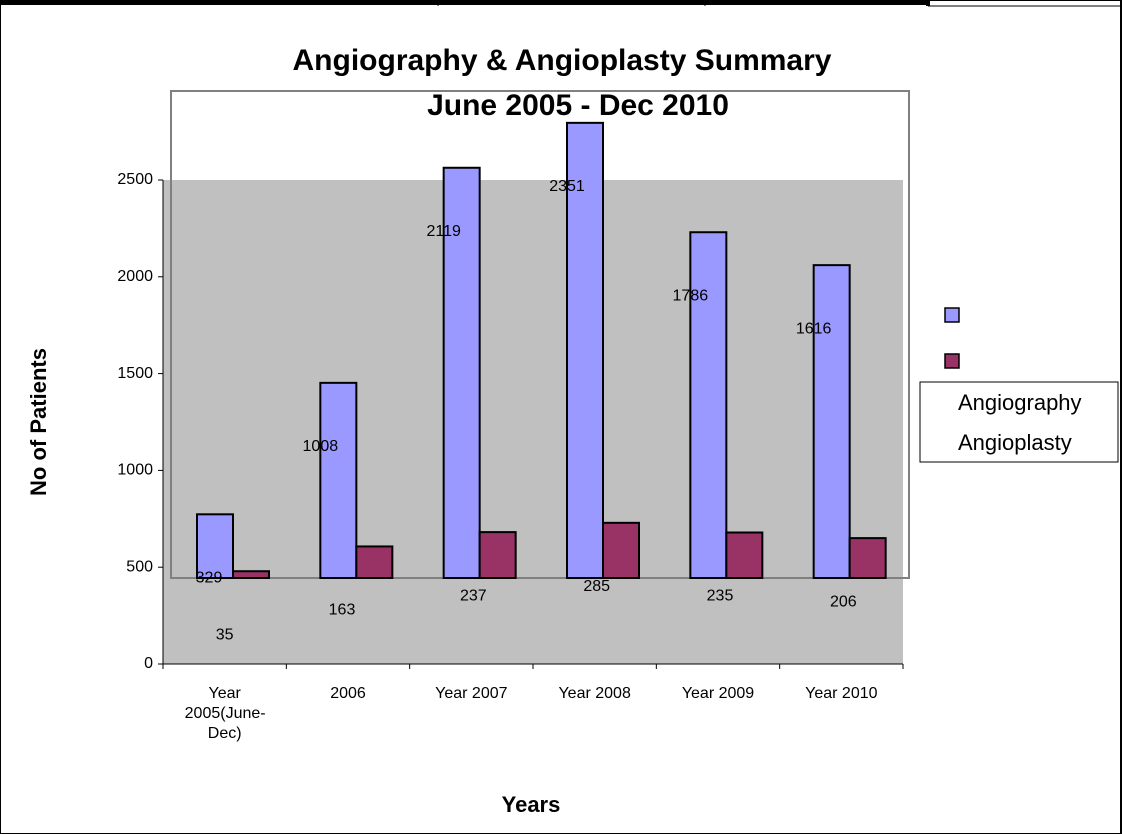 Image resolution: width=1122 pixels, height=834 pixels. I want to click on data-label: 235, so click(720, 596).